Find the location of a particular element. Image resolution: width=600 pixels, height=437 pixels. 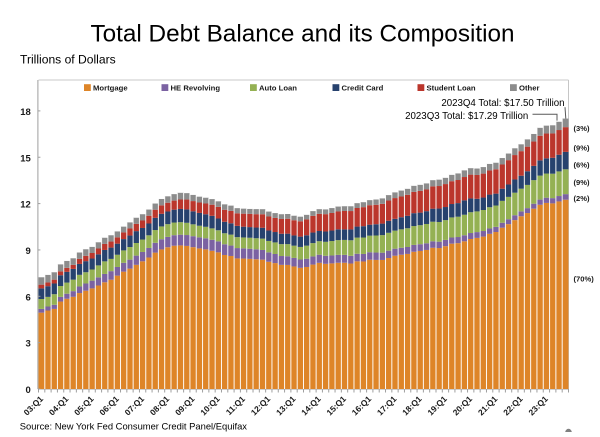

svg-text: (70%) is located at coordinates (584, 279).